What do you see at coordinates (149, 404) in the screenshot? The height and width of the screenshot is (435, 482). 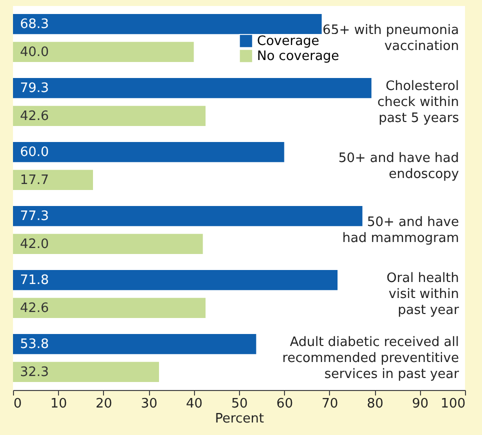 I see `x-tick-label: 30` at bounding box center [149, 404].